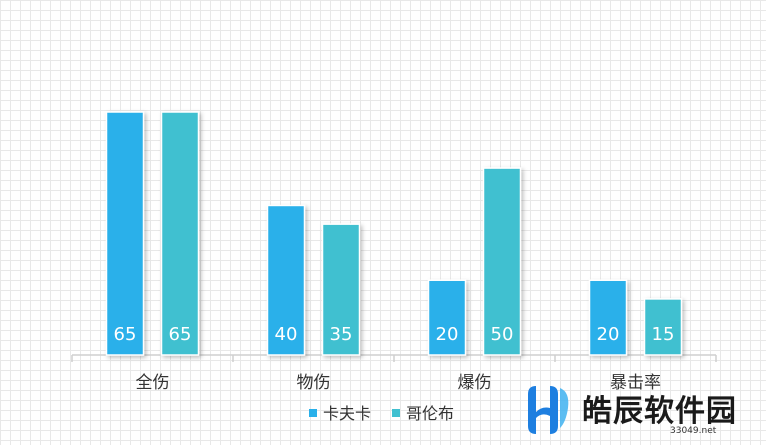 This screenshot has height=445, width=766. Describe the element at coordinates (381, 413) in the screenshot. I see `legend: 卡夫卡 哥伦布` at that location.